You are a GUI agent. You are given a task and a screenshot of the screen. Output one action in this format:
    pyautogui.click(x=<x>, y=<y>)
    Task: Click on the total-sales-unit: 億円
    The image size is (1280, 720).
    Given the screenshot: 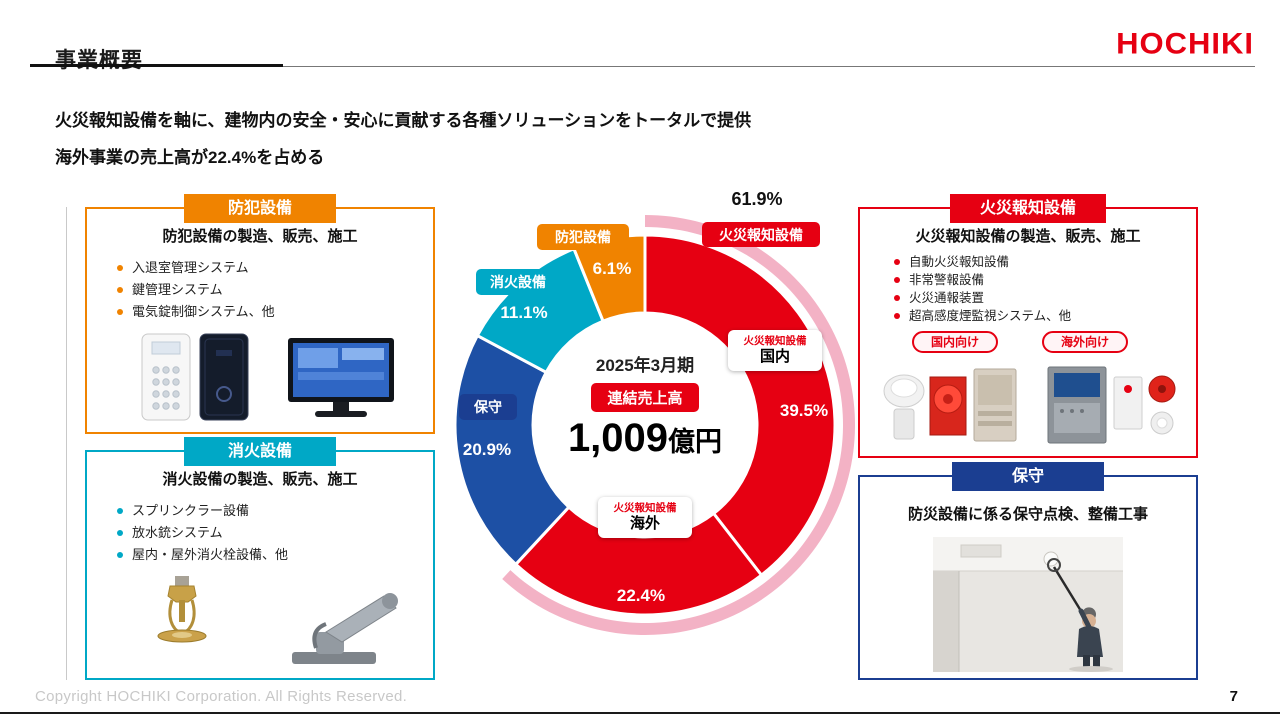 What is the action you would take?
    pyautogui.click(x=695, y=442)
    